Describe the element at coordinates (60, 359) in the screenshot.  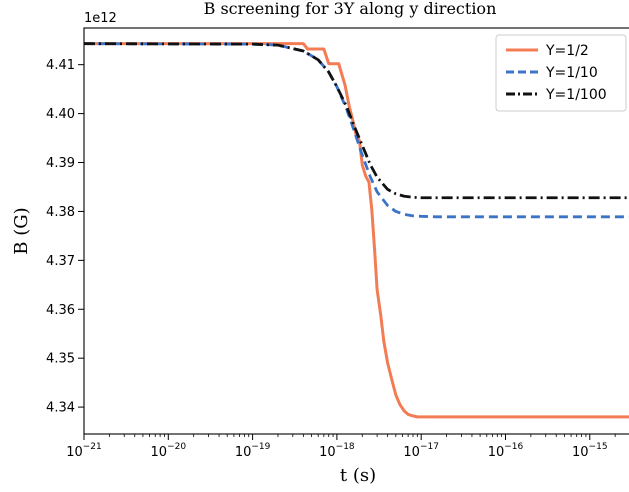
I see `y-tick-label: 4.35` at that location.